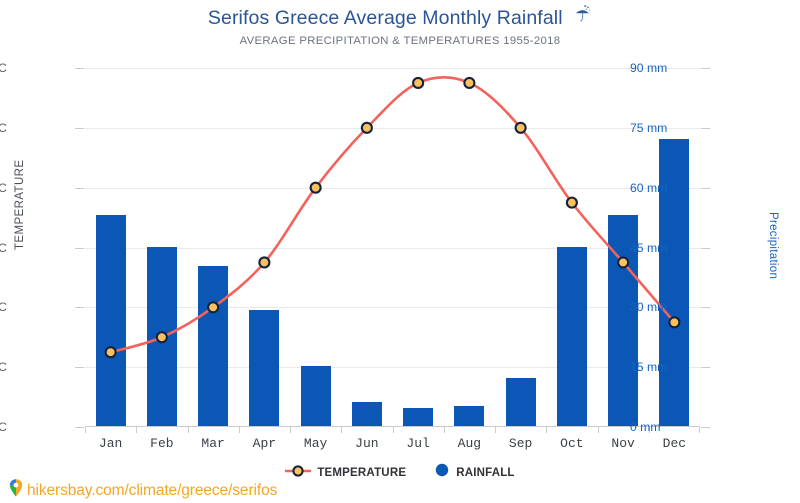 The width and height of the screenshot is (800, 503). What do you see at coordinates (649, 247) in the screenshot?
I see `right-axis-tick-label: 45 mm` at bounding box center [649, 247].